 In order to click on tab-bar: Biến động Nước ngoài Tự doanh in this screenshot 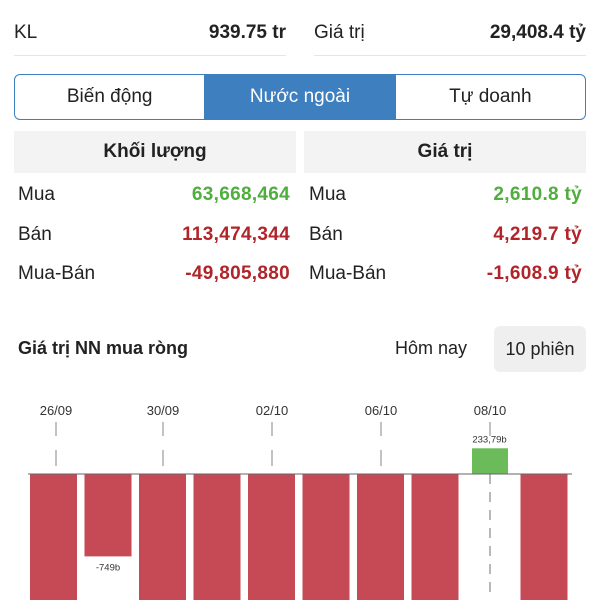, I will do `click(300, 97)`.